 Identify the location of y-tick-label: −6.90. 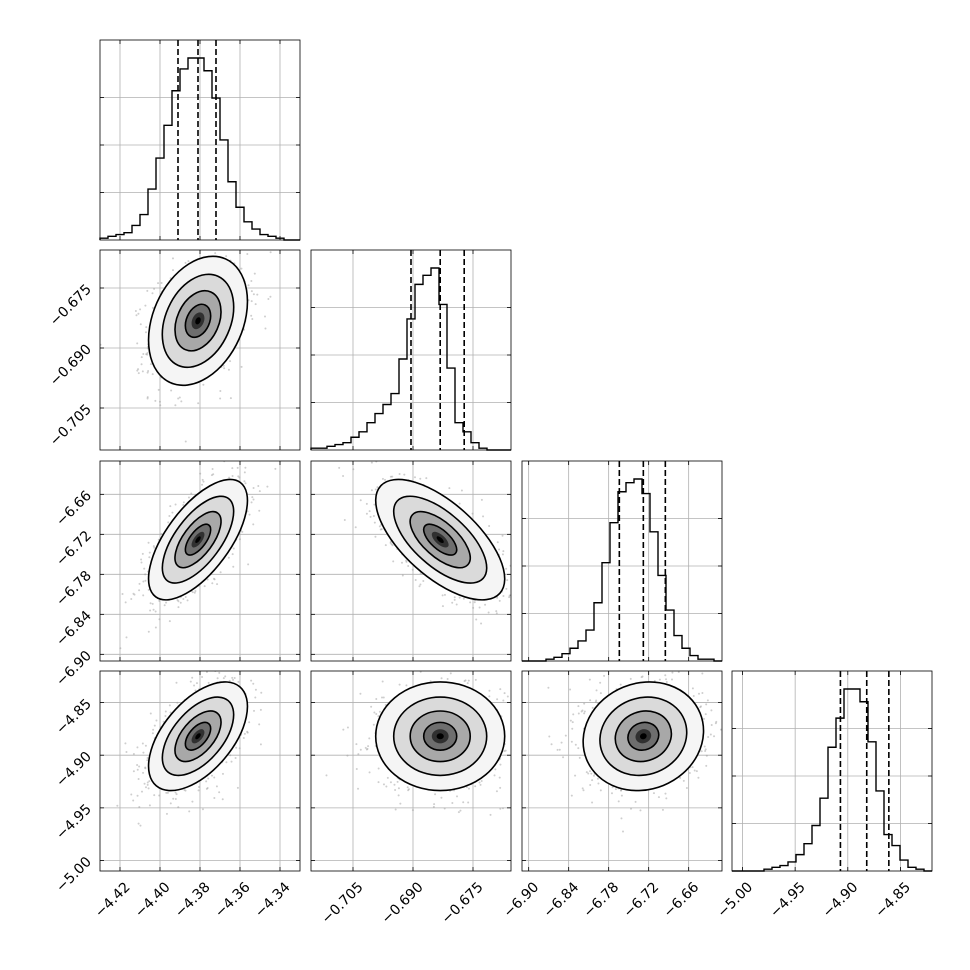
(74, 669).